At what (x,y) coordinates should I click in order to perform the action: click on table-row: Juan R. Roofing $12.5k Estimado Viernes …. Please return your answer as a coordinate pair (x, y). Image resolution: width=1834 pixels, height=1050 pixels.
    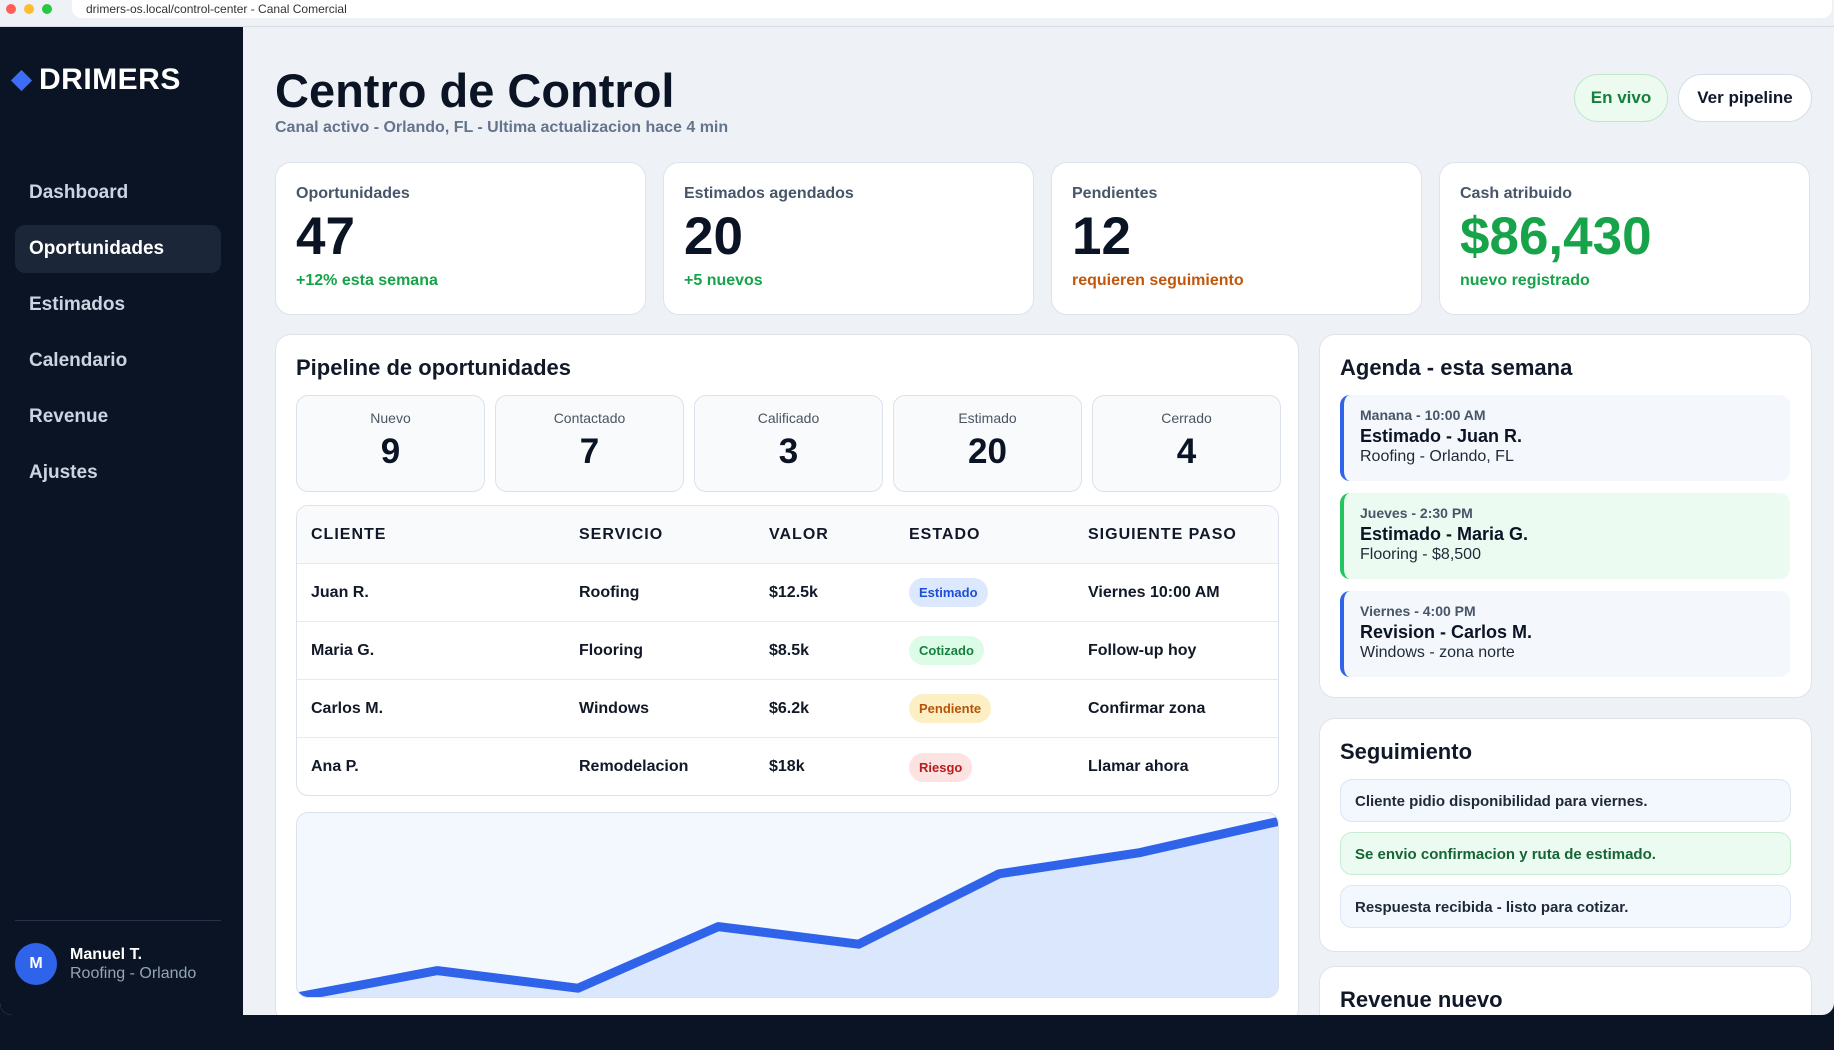
    Looking at the image, I should click on (787, 593).